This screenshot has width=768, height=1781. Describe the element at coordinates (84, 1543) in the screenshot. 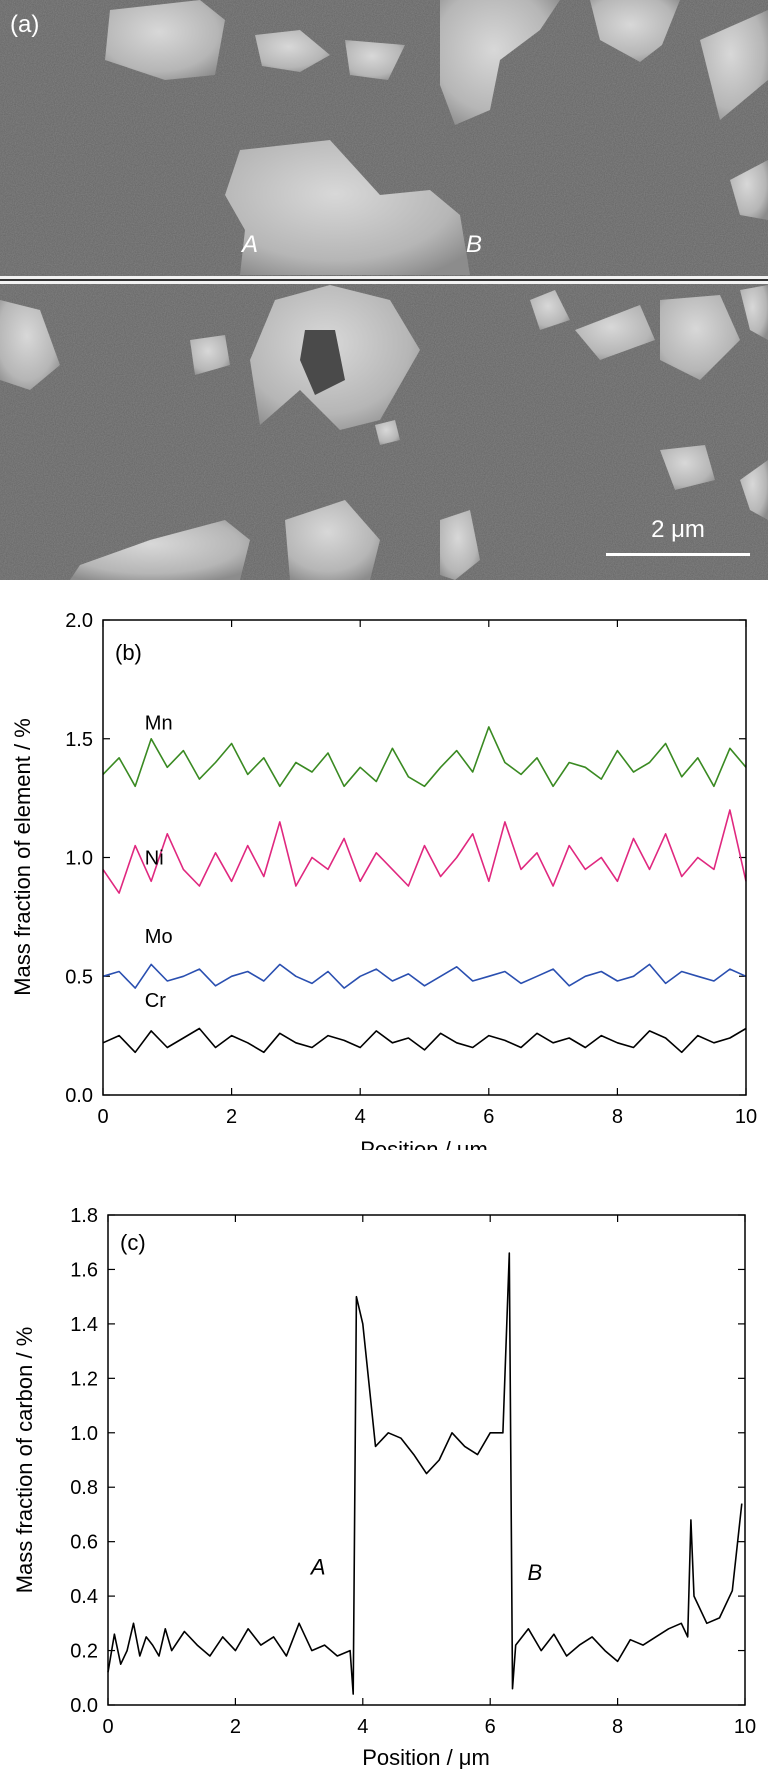

I see `y-tick-label: 0.6` at that location.